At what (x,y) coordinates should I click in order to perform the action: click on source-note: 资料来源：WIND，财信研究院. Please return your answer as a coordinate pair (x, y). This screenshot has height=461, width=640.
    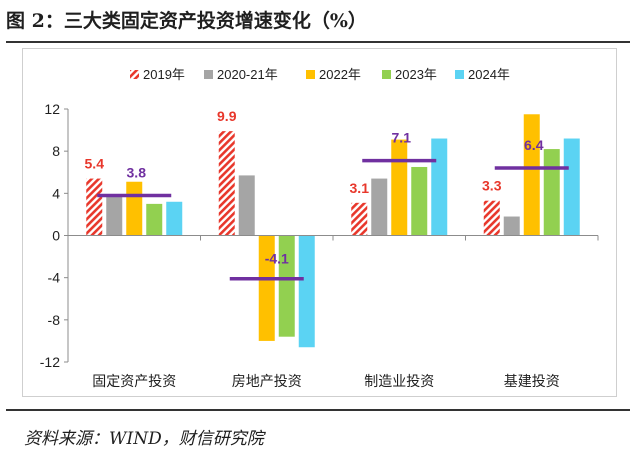
    Looking at the image, I should click on (144, 439).